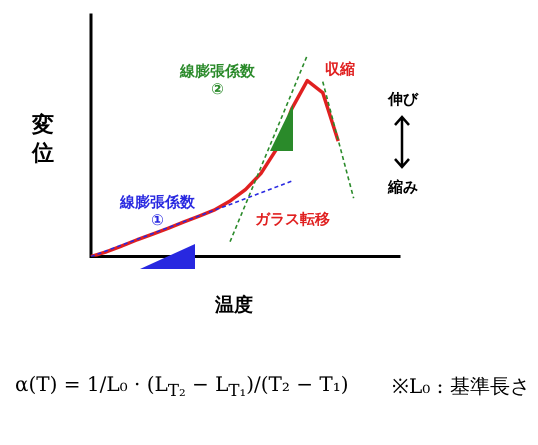  Describe the element at coordinates (42, 139) in the screenshot. I see `y-axis-title: 変位` at that location.